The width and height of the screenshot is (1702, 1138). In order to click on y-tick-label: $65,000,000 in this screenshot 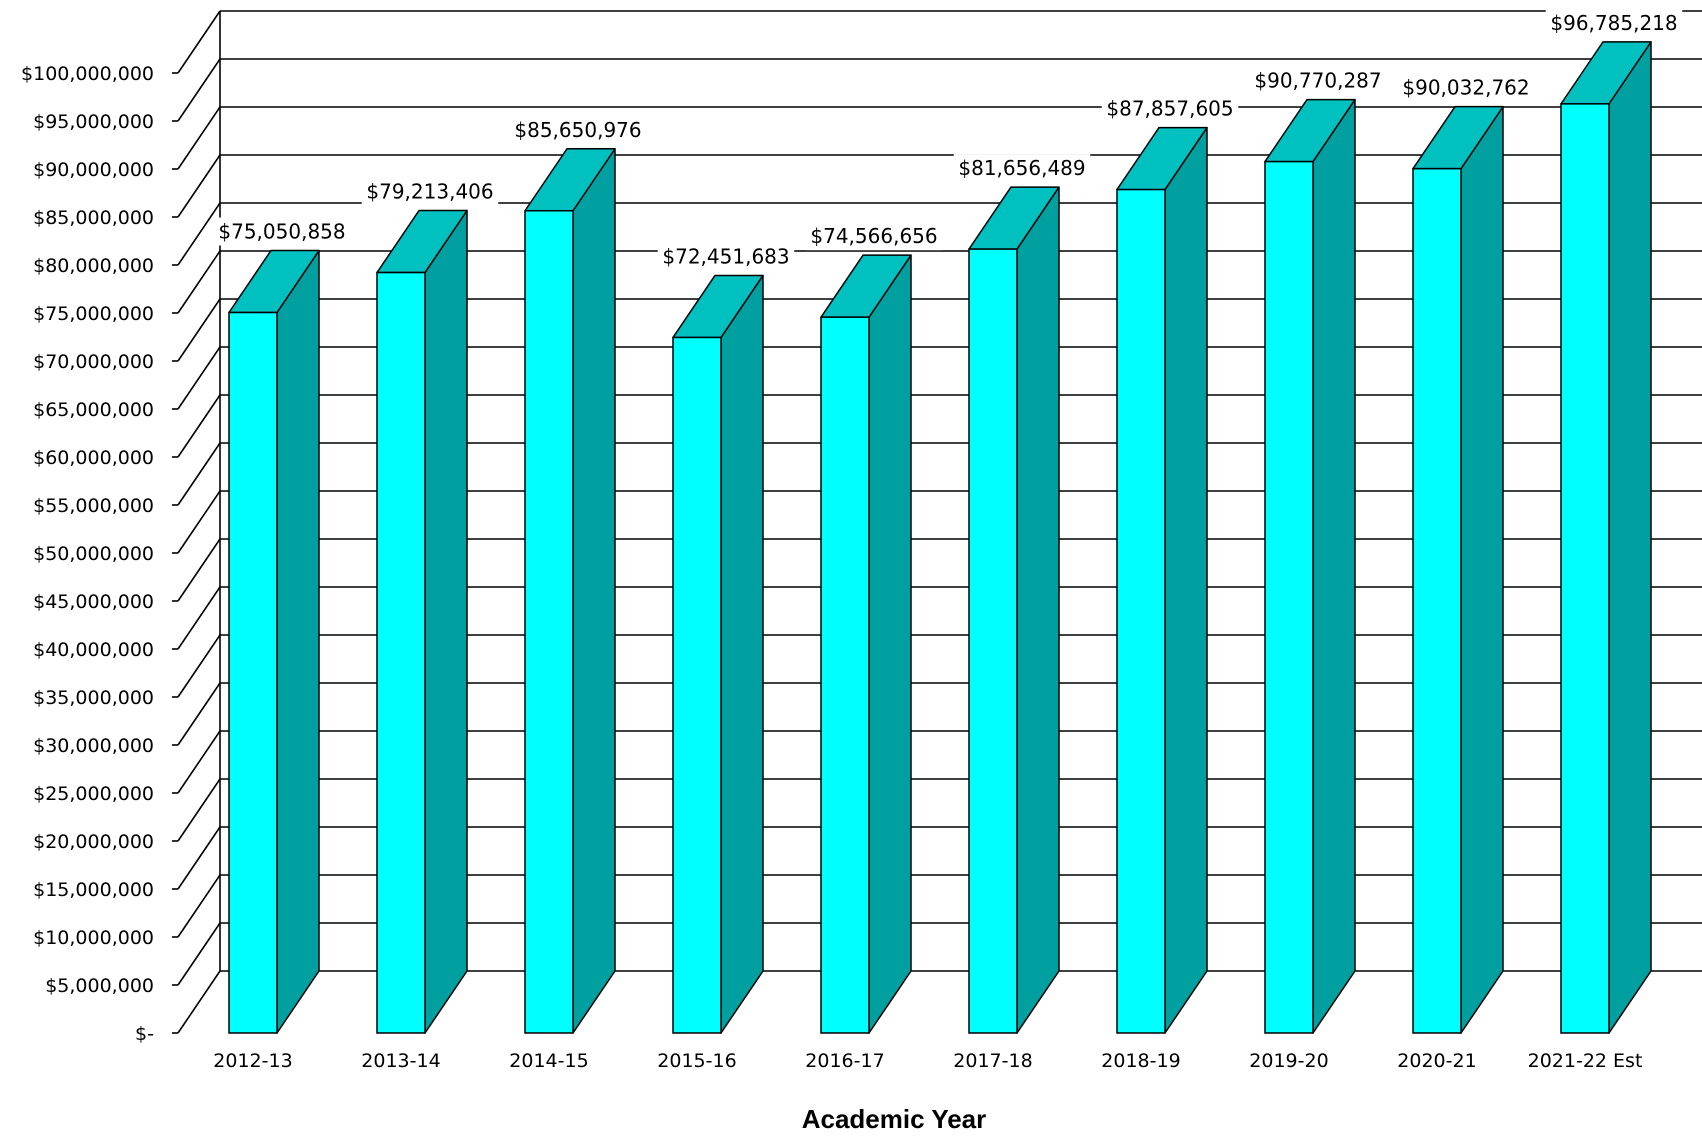, I will do `click(93, 410)`.